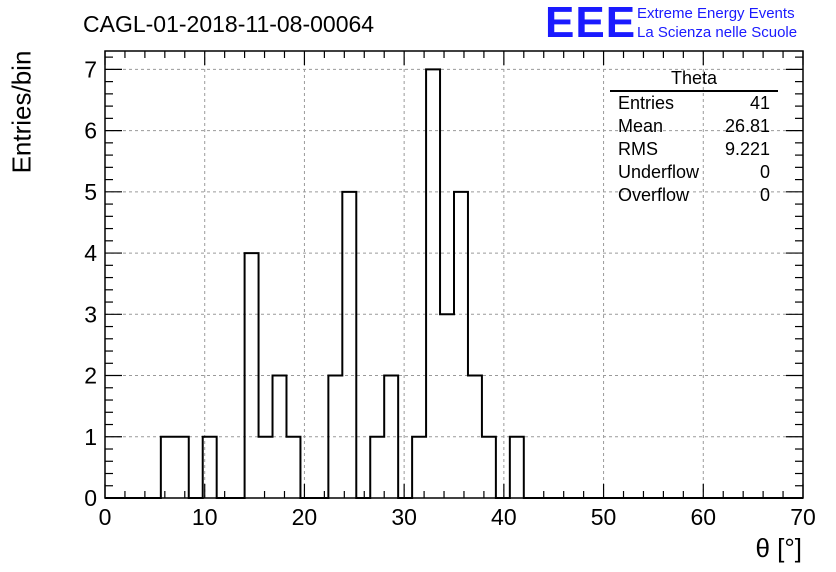 The width and height of the screenshot is (836, 572). Describe the element at coordinates (229, 24) in the screenshot. I see `chart-title: CAGL-01-2018-11-08-00064` at that location.